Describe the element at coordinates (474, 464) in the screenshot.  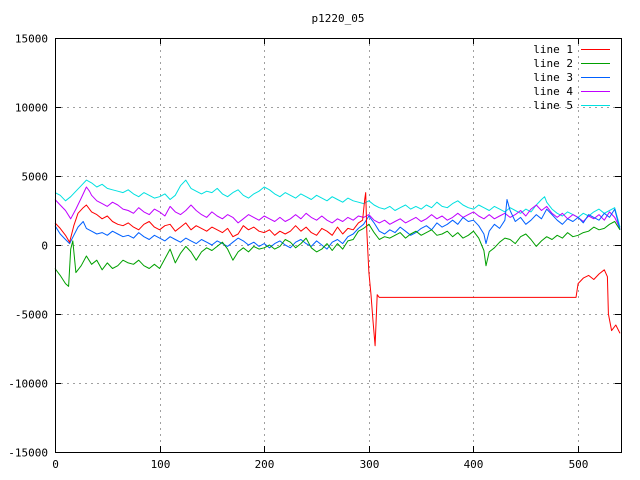
I see `x-tick-label: 400` at that location.